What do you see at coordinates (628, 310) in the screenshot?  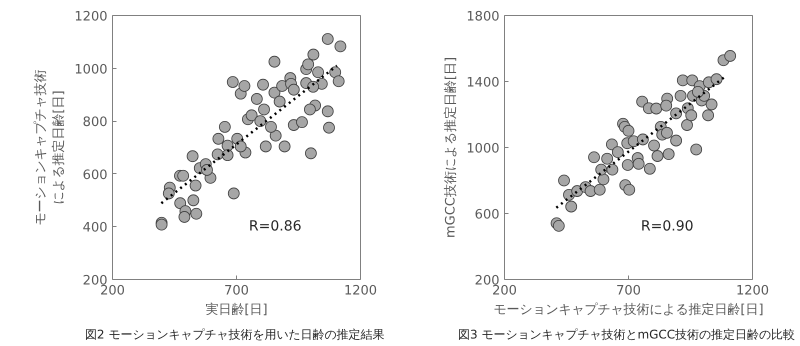 I see `x-axis-title: モーションキャプチャ技術による推定日齢[日]` at bounding box center [628, 310].